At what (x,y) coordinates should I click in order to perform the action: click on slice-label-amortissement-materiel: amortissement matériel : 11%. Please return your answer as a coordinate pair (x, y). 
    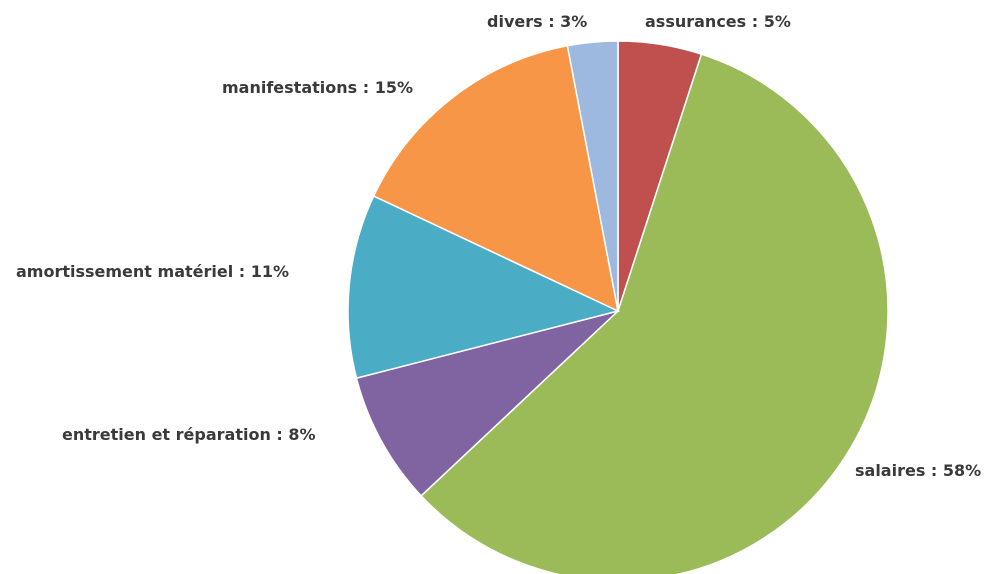
    Looking at the image, I should click on (152, 271).